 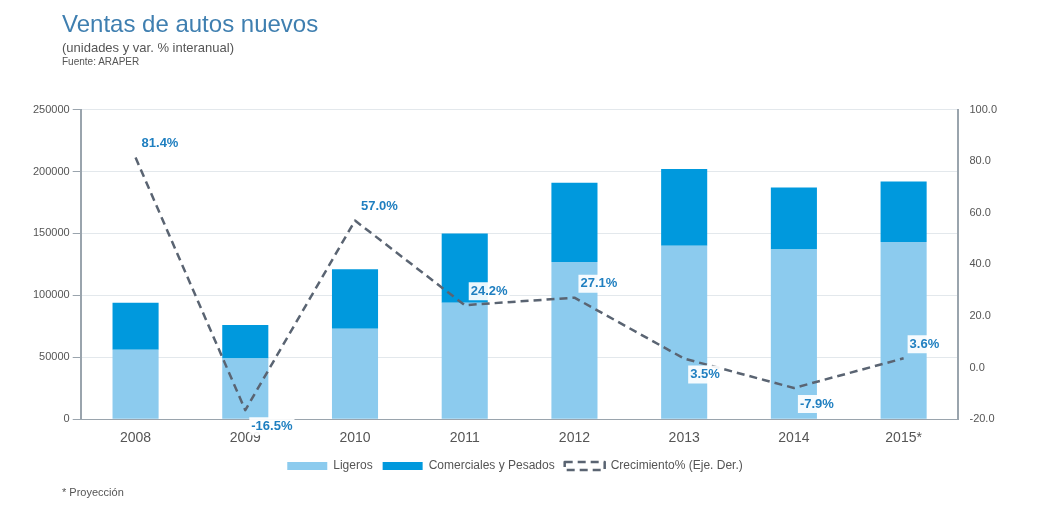 I want to click on y-tick-label: 250000, so click(x=51, y=108).